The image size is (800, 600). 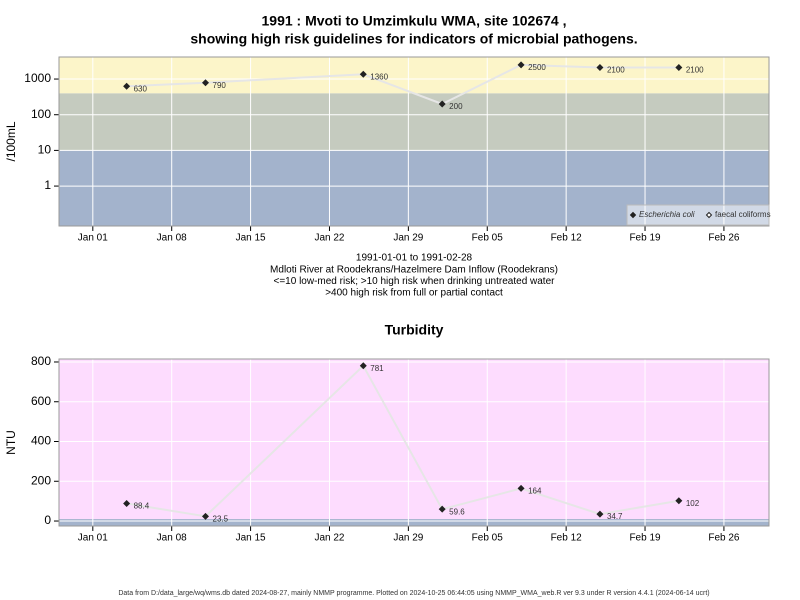 I want to click on legend-label: faecal coliforms, so click(x=743, y=214).